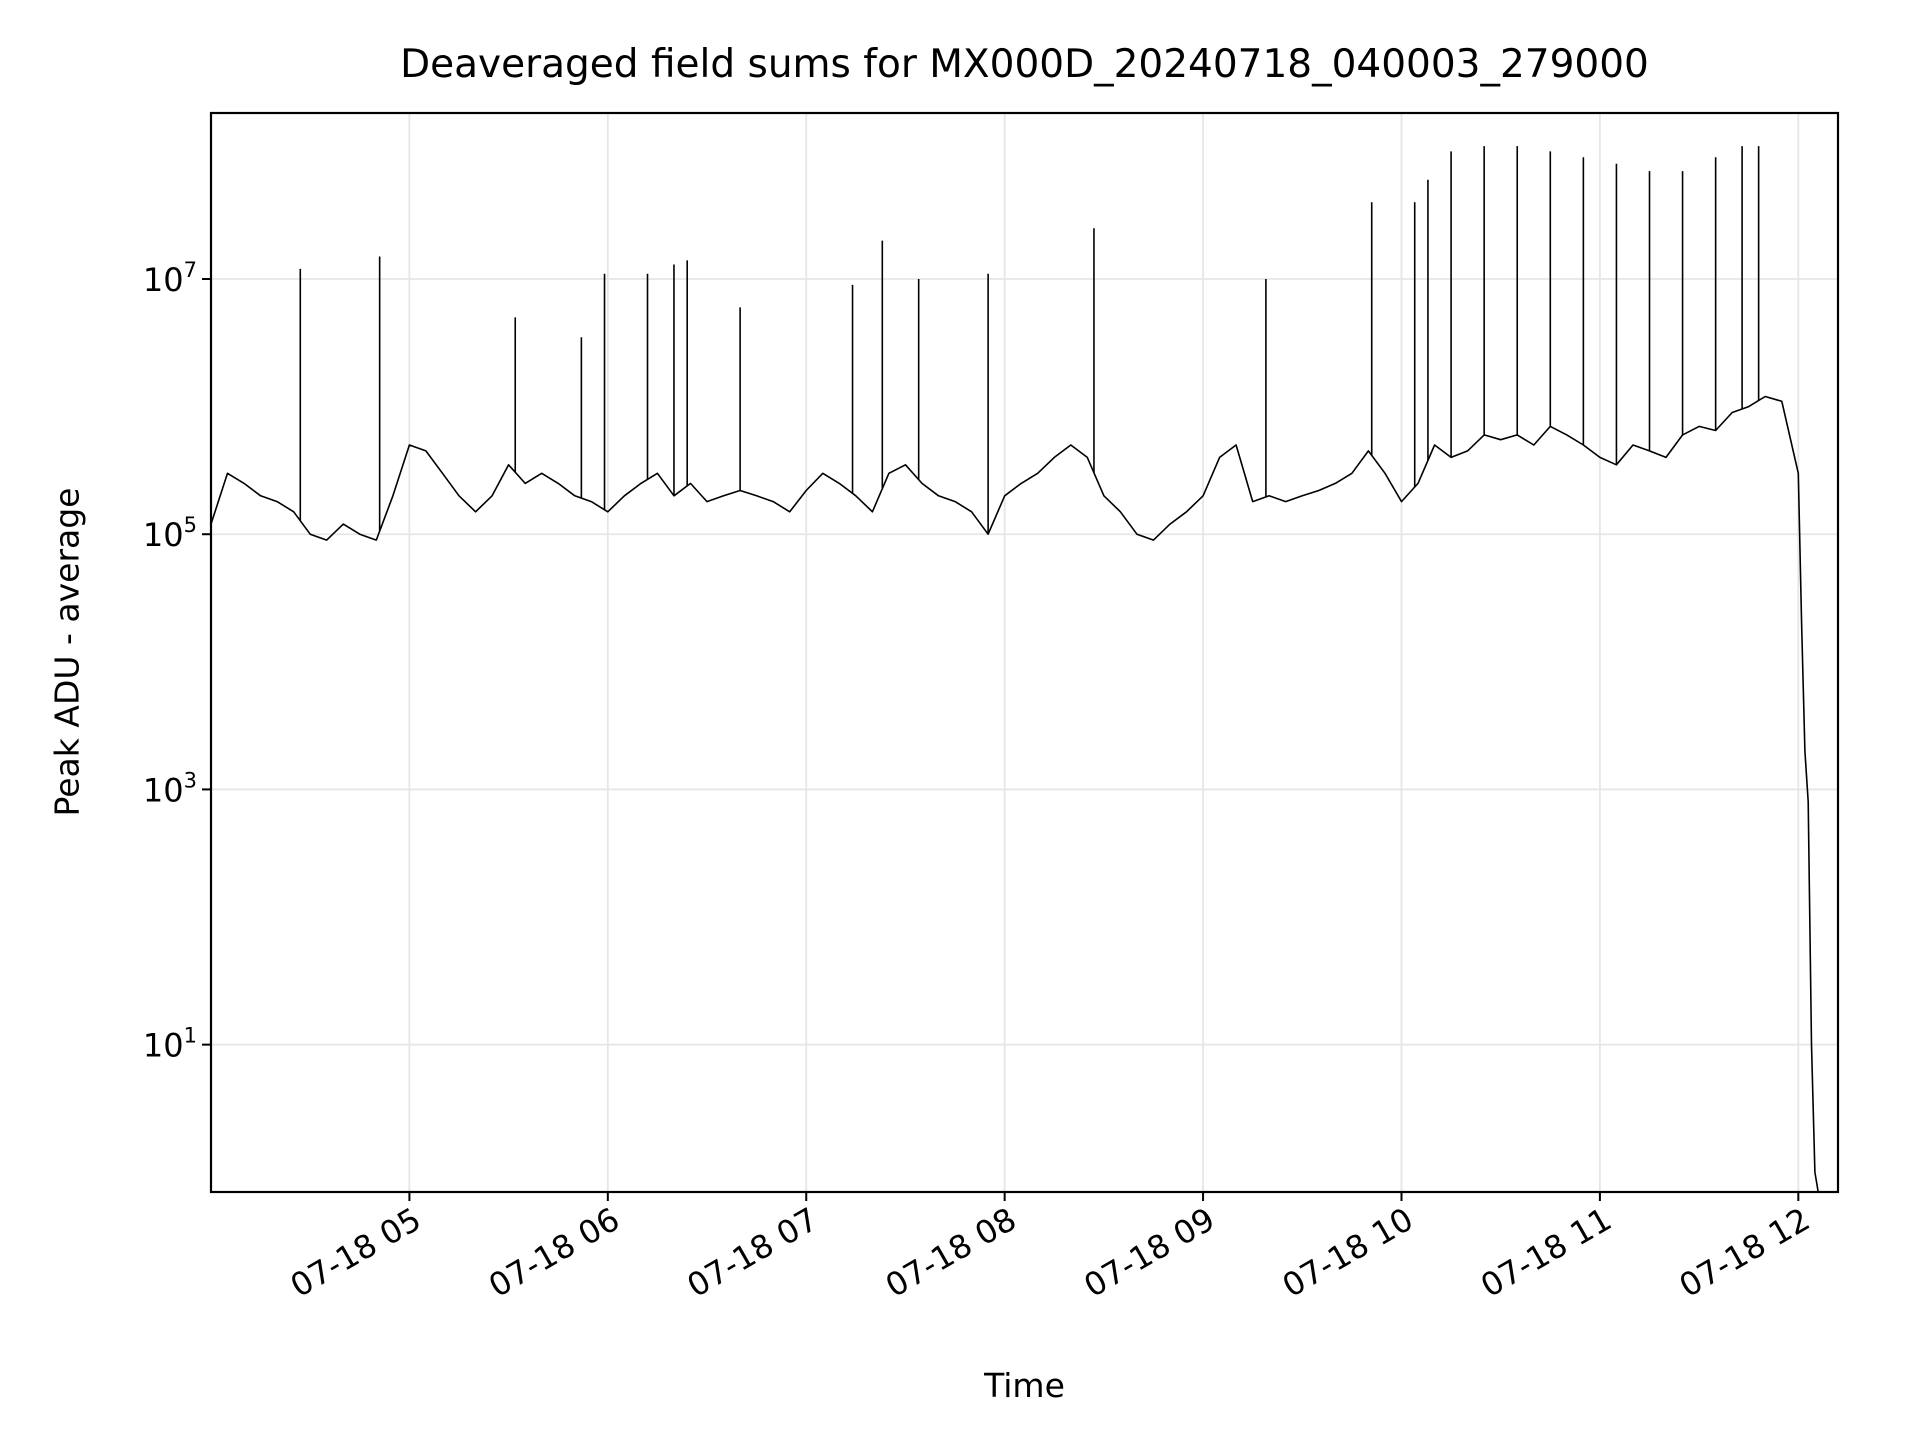 This screenshot has height=1440, width=1920. Describe the element at coordinates (554, 1252) in the screenshot. I see `x-tick-label: 07-18 06` at that location.